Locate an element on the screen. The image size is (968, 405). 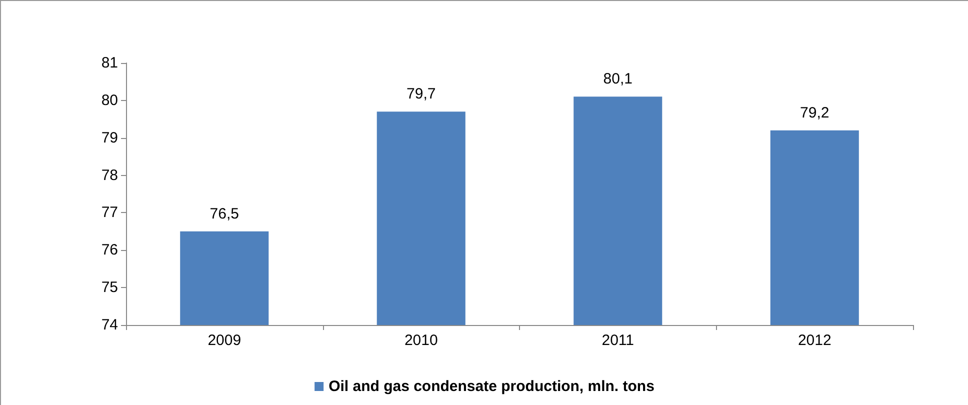
y-tick-label: 76 is located at coordinates (109, 250).